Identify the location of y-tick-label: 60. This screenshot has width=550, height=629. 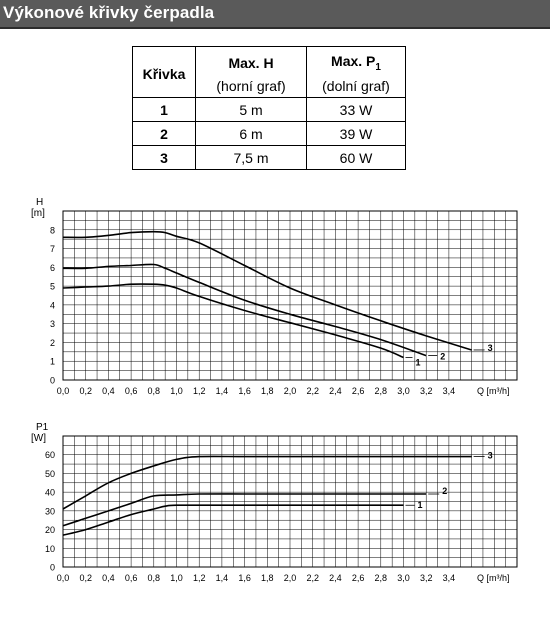
(50, 455).